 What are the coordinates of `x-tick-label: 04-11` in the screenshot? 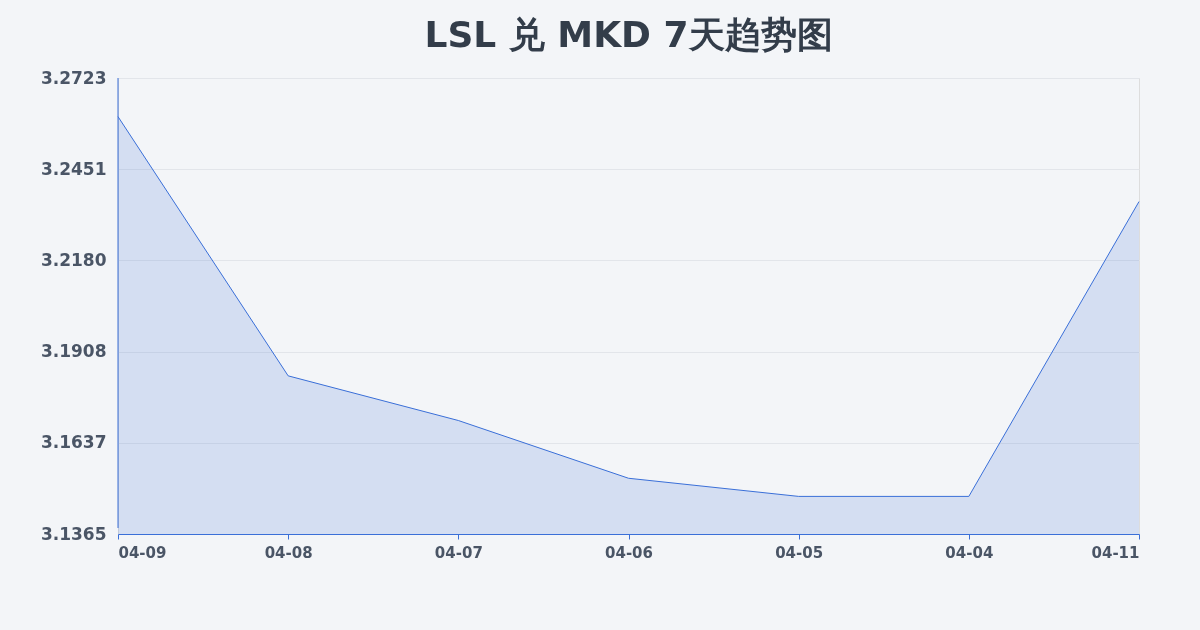 It's located at (1115, 552).